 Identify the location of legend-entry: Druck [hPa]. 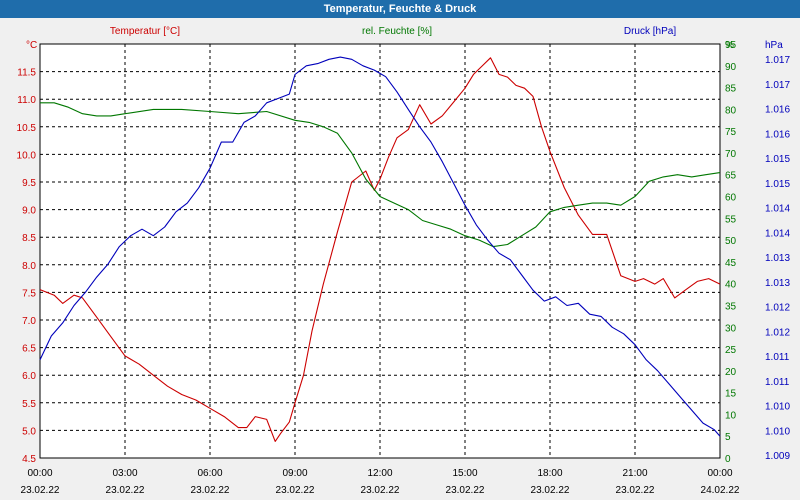
(650, 31).